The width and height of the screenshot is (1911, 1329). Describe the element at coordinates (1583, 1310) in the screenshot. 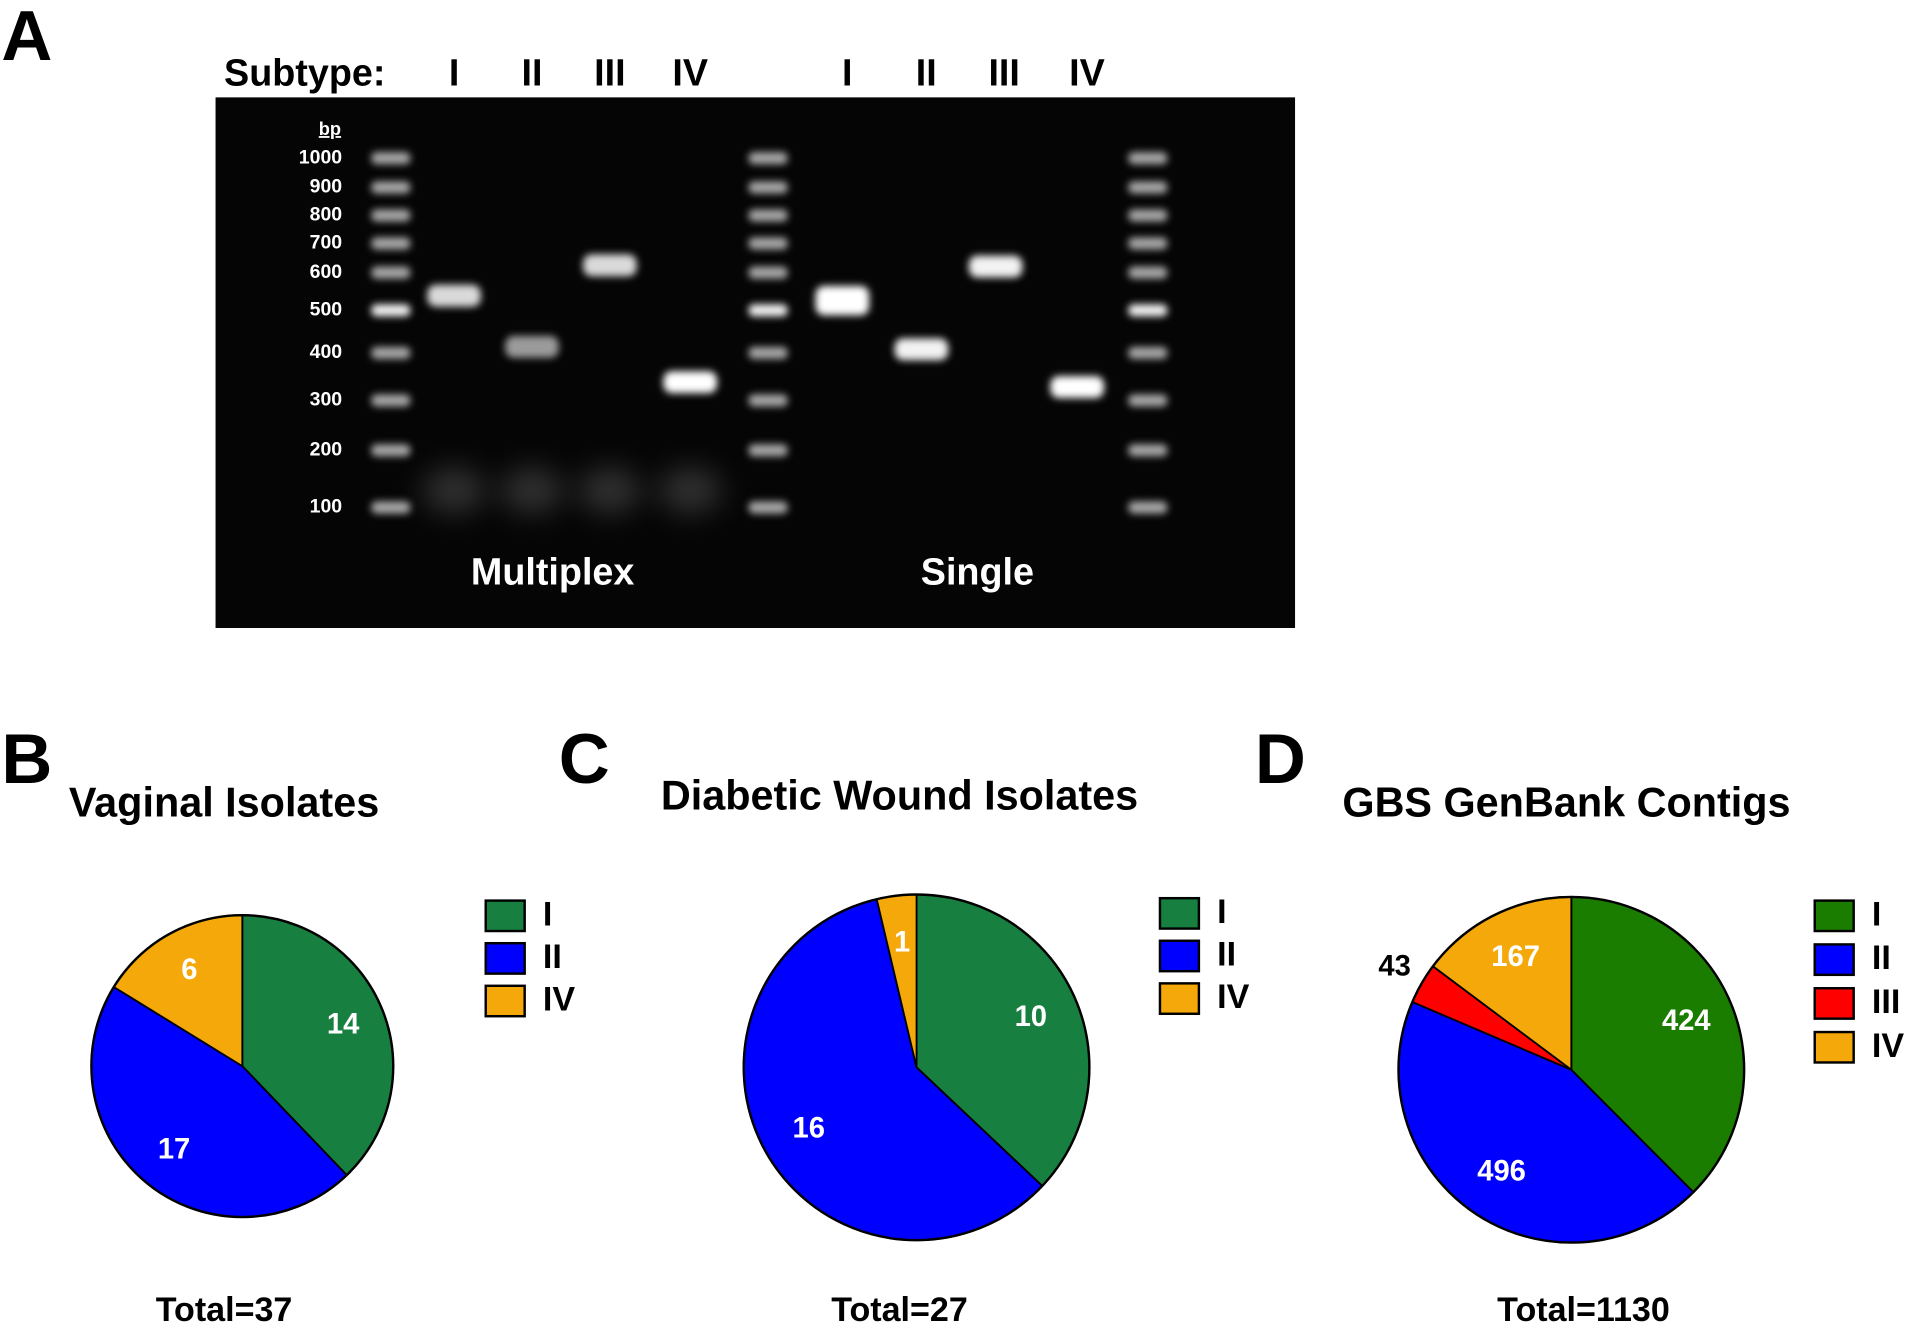

I see `total-label: Total=1130` at that location.